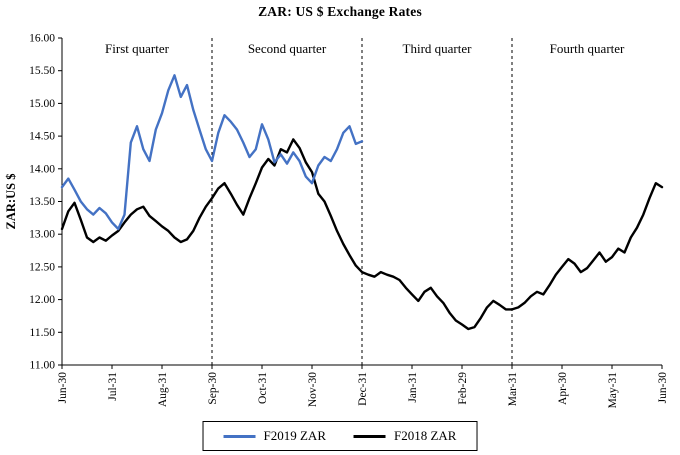  I want to click on quarter-label: Fourth quarter, so click(587, 48).